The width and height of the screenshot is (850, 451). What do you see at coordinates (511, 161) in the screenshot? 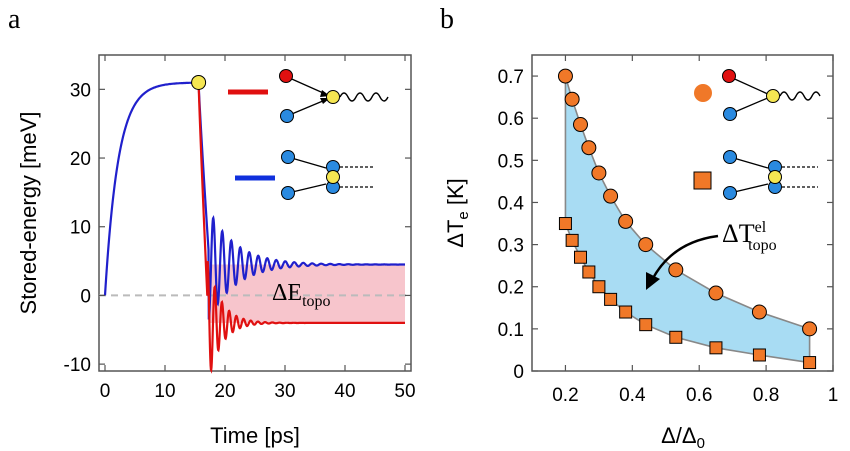
I see `y-tick-label: 0.5` at bounding box center [511, 161].